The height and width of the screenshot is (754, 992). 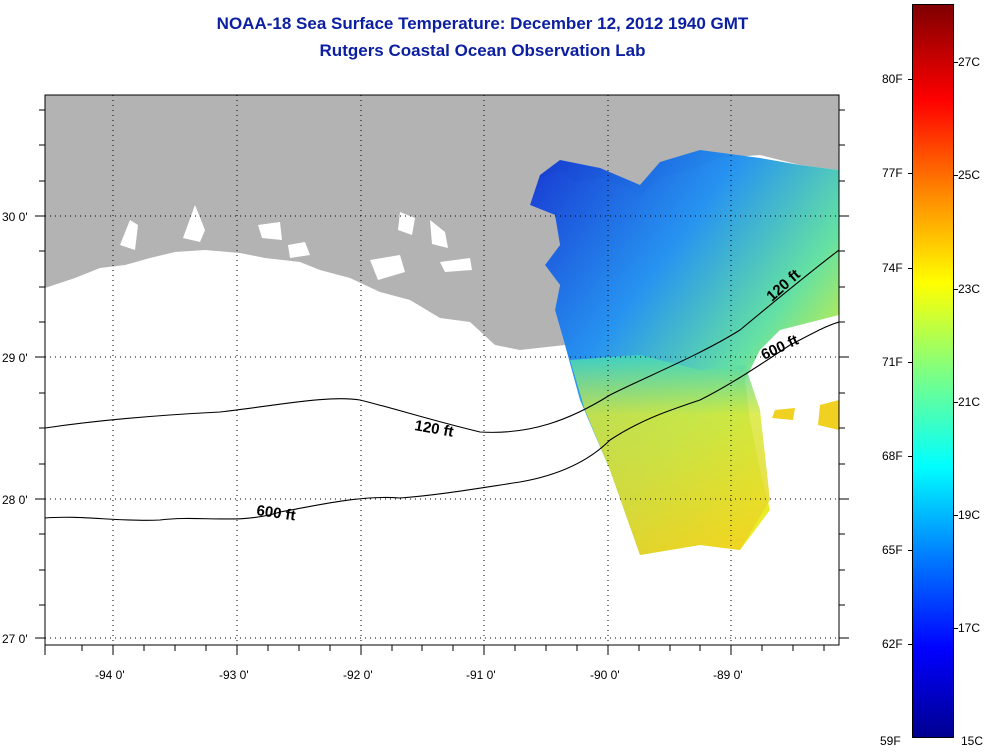 I want to click on sst-swath-warm, so click(x=670, y=455).